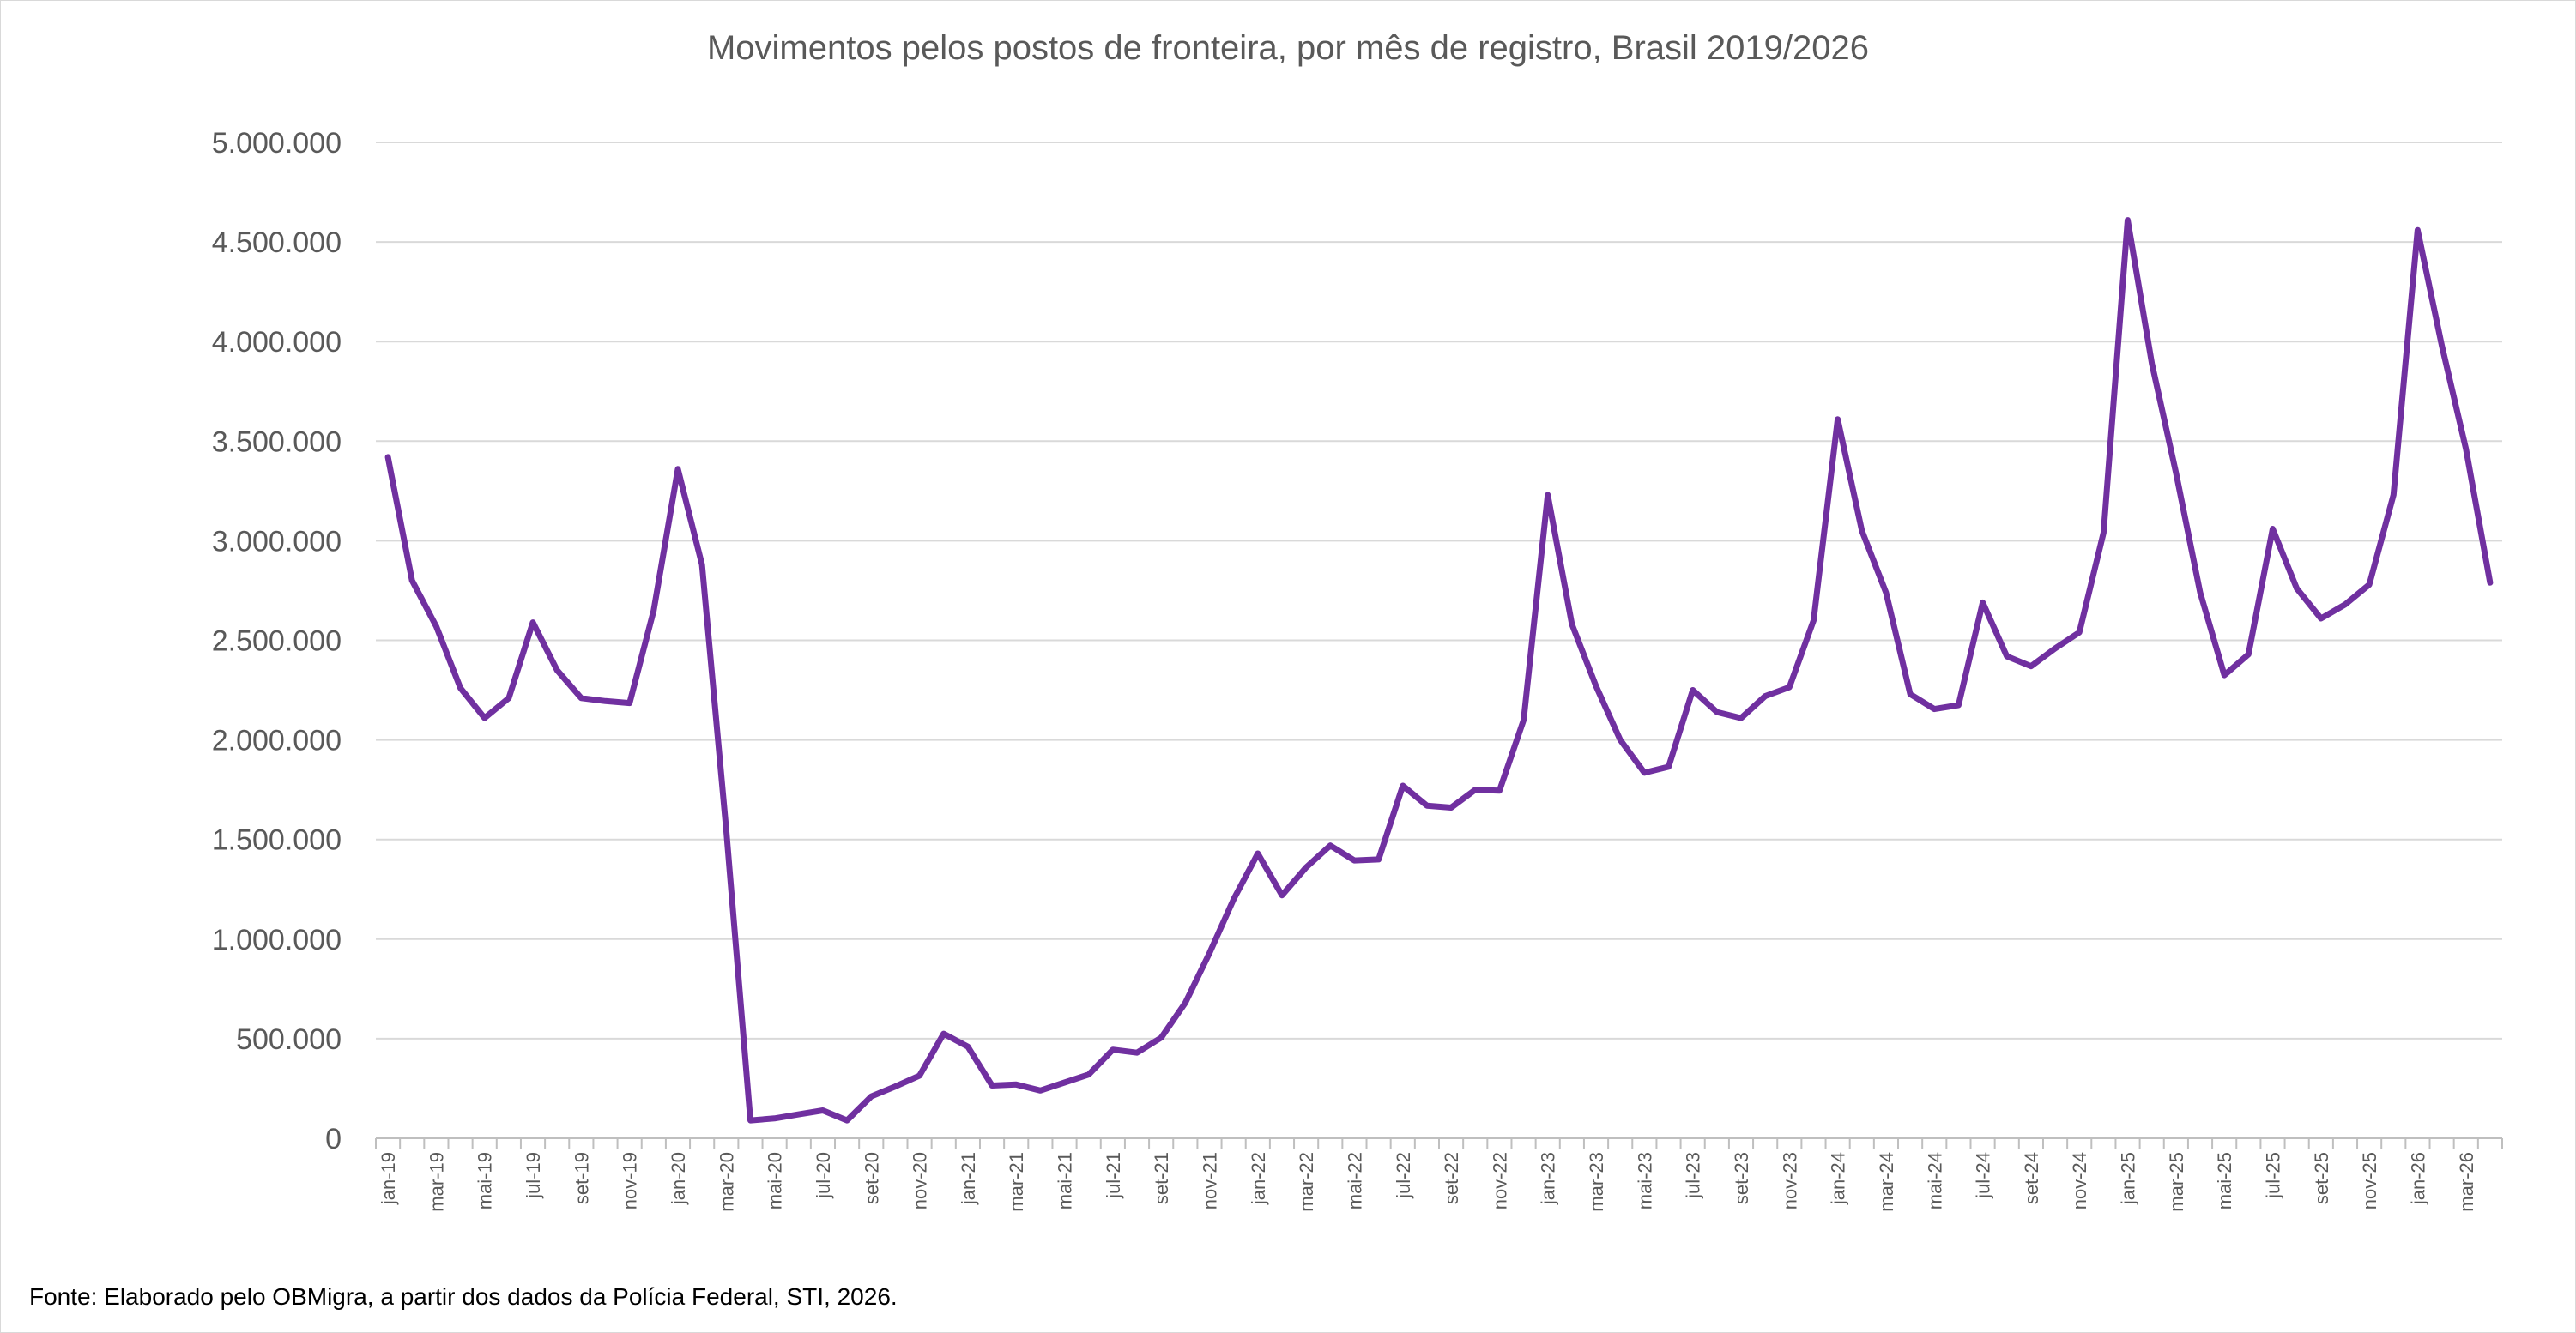  Describe the element at coordinates (1499, 1180) in the screenshot. I see `x-tick-label: nov-22` at that location.